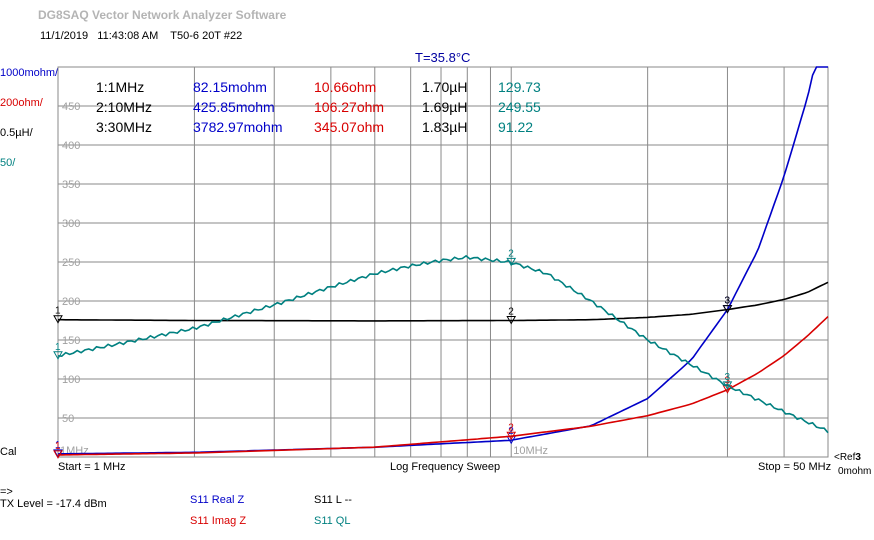 This screenshot has height=540, width=874. What do you see at coordinates (234, 107) in the screenshot?
I see `marker-readout-real: 425.85mohm` at bounding box center [234, 107].